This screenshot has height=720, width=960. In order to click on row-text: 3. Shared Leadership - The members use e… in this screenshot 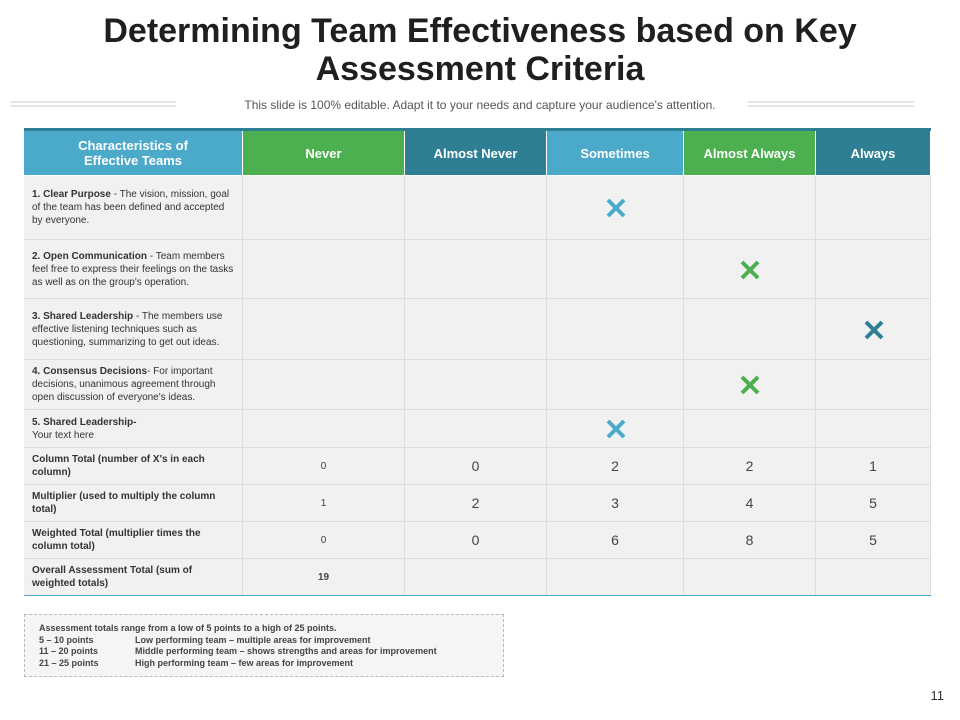, I will do `click(133, 329)`.